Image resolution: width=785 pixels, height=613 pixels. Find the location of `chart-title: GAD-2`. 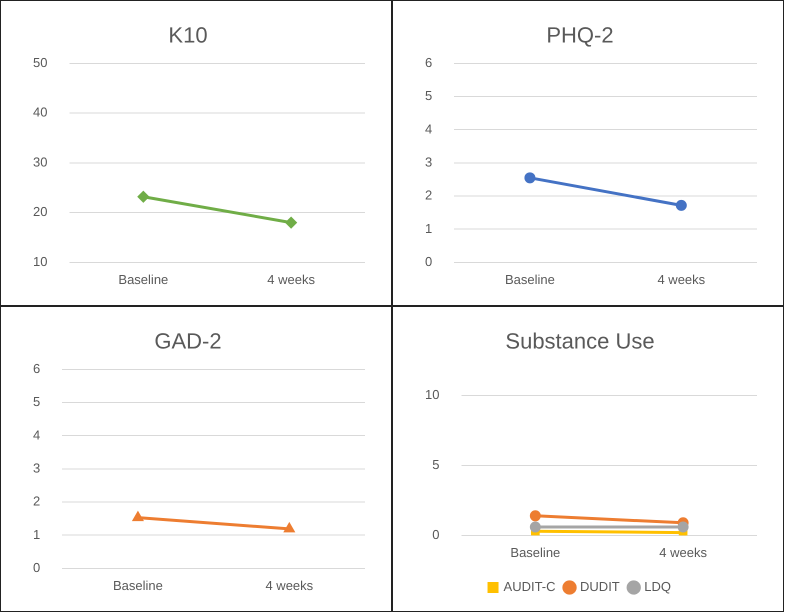

chart-title: GAD-2 is located at coordinates (188, 341).